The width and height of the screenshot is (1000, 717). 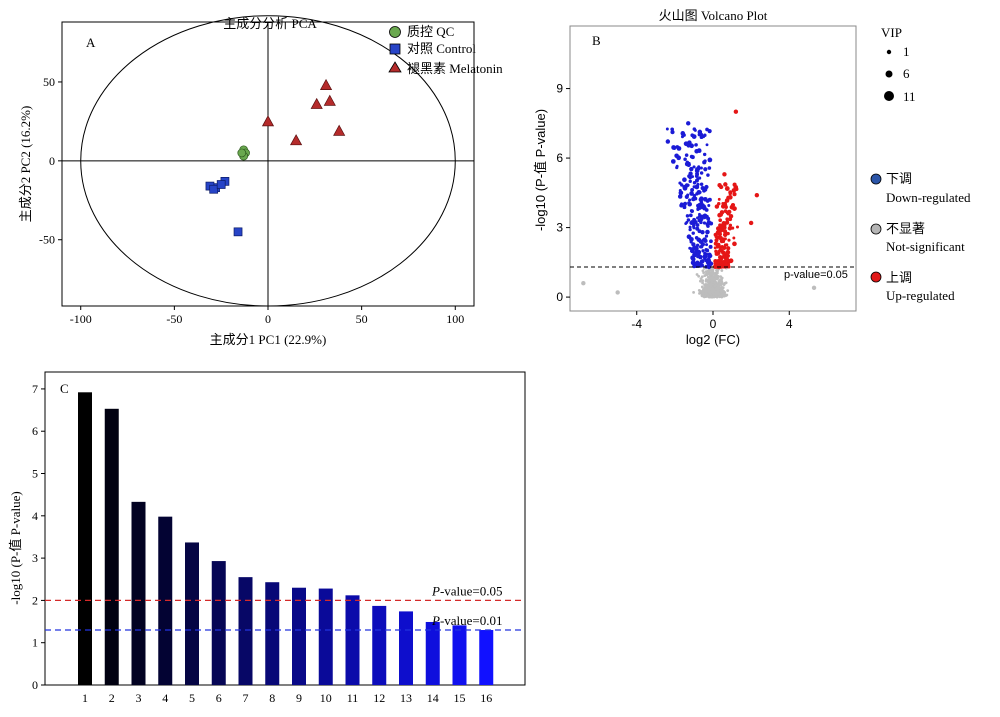 I want to click on volcano-threshold-label: p-value=0.05, so click(x=816, y=275).